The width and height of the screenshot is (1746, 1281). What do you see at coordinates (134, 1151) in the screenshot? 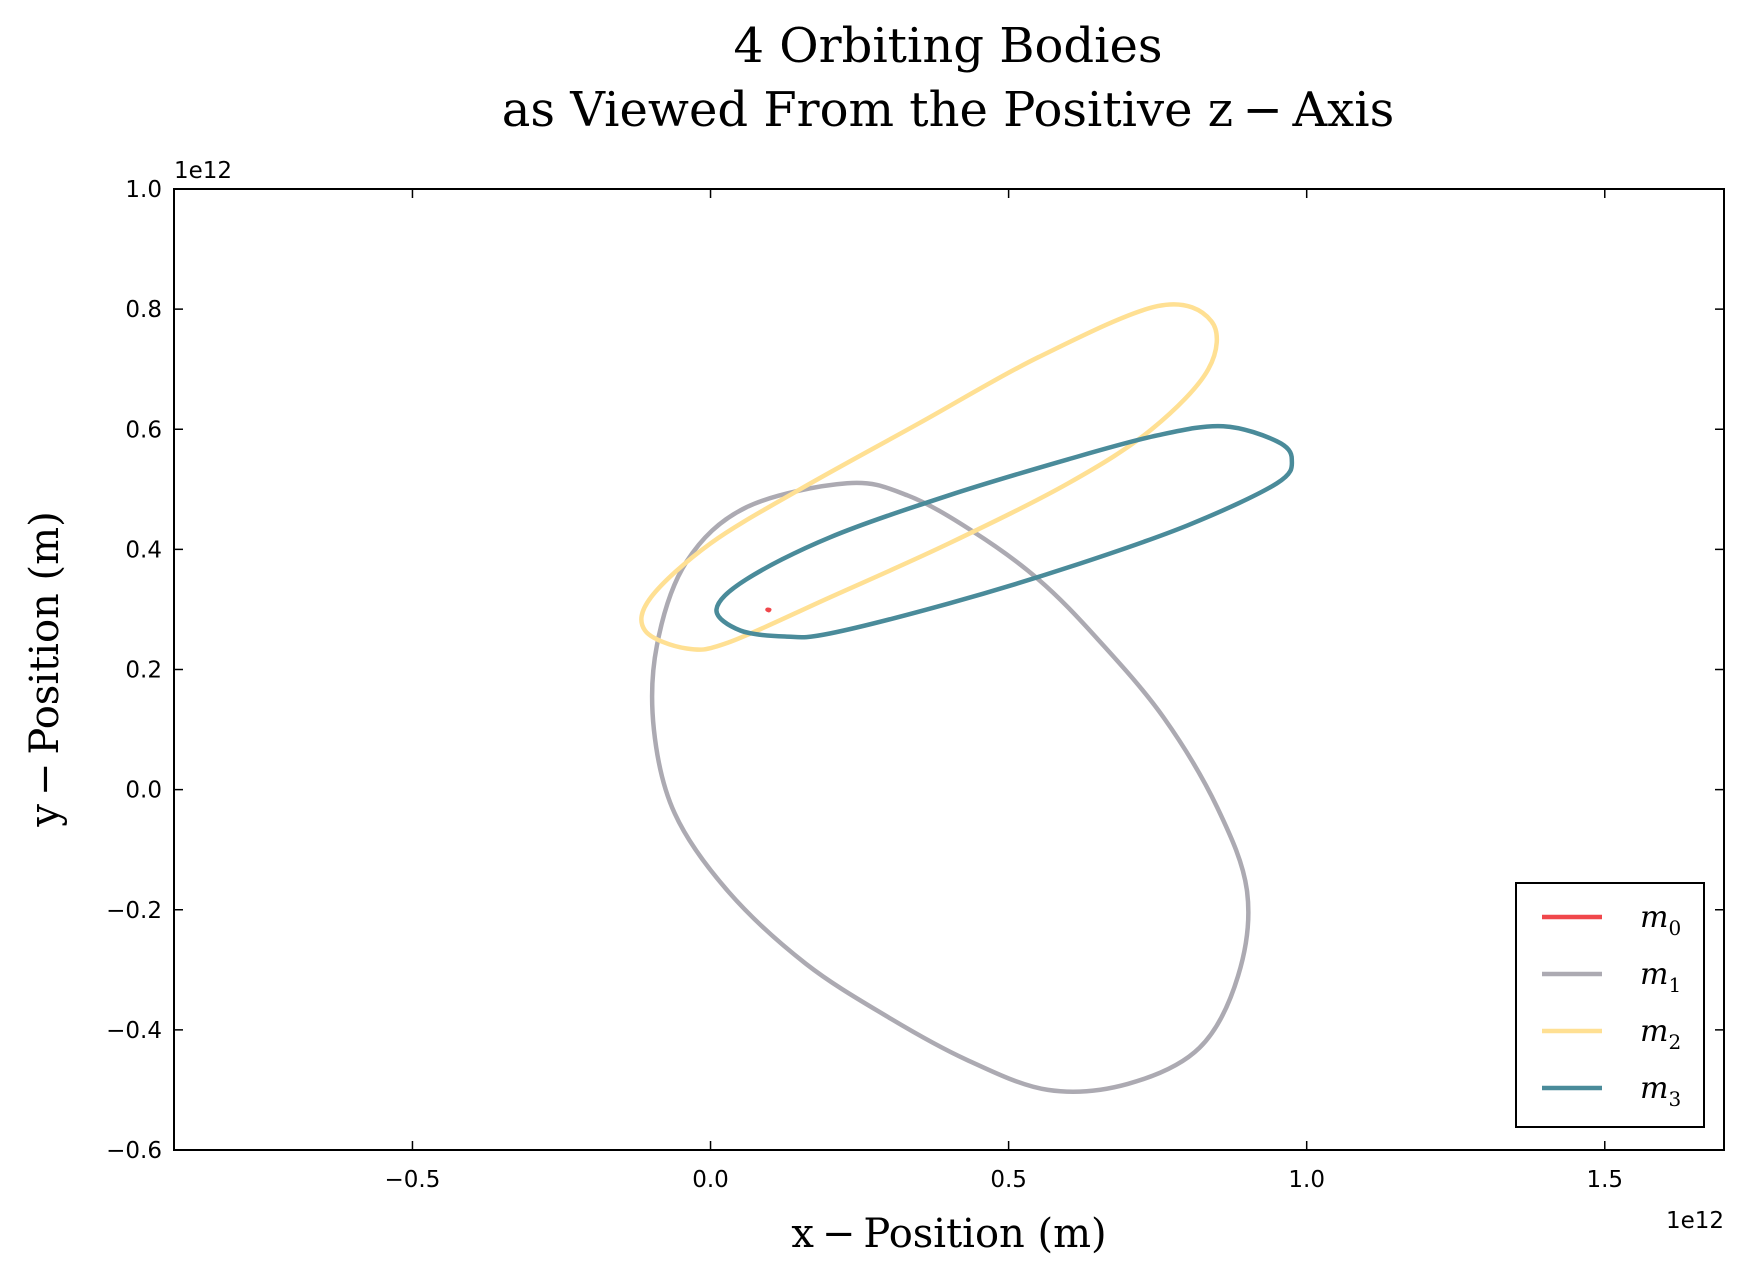
I see `y-tick-label: −0.6` at bounding box center [134, 1151].